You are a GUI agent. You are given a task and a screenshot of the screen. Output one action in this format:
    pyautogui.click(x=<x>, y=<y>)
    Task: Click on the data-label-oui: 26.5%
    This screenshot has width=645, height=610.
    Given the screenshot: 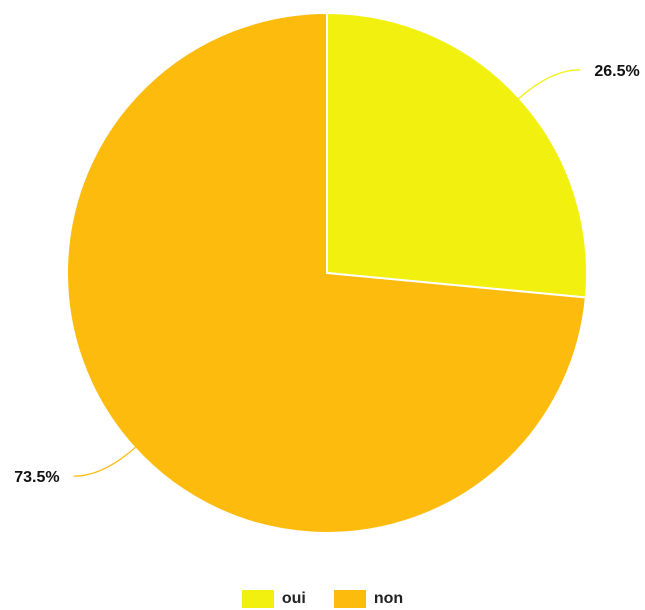 What is the action you would take?
    pyautogui.click(x=616, y=71)
    